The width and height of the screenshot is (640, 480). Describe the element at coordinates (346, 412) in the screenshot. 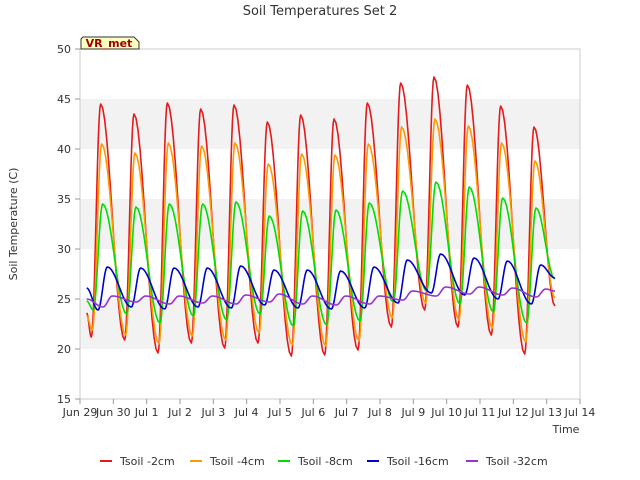

I see `x-tick-label: Jul 7` at that location.